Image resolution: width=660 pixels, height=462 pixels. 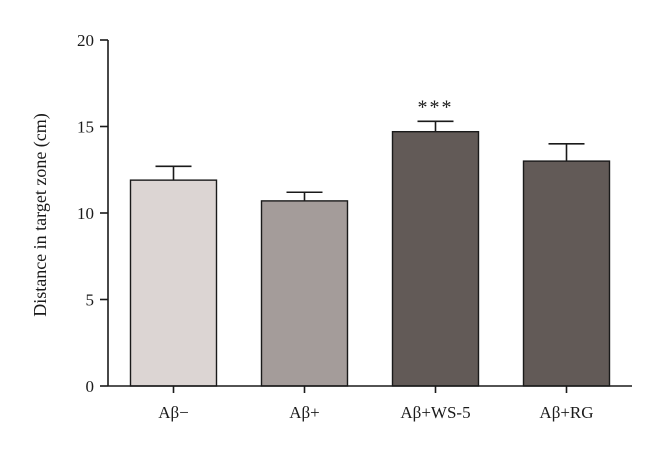 What do you see at coordinates (376, 404) in the screenshot?
I see `x-axis-ticks: Aβ− Aβ+ Aβ+WS-5 Aβ+RG` at bounding box center [376, 404].